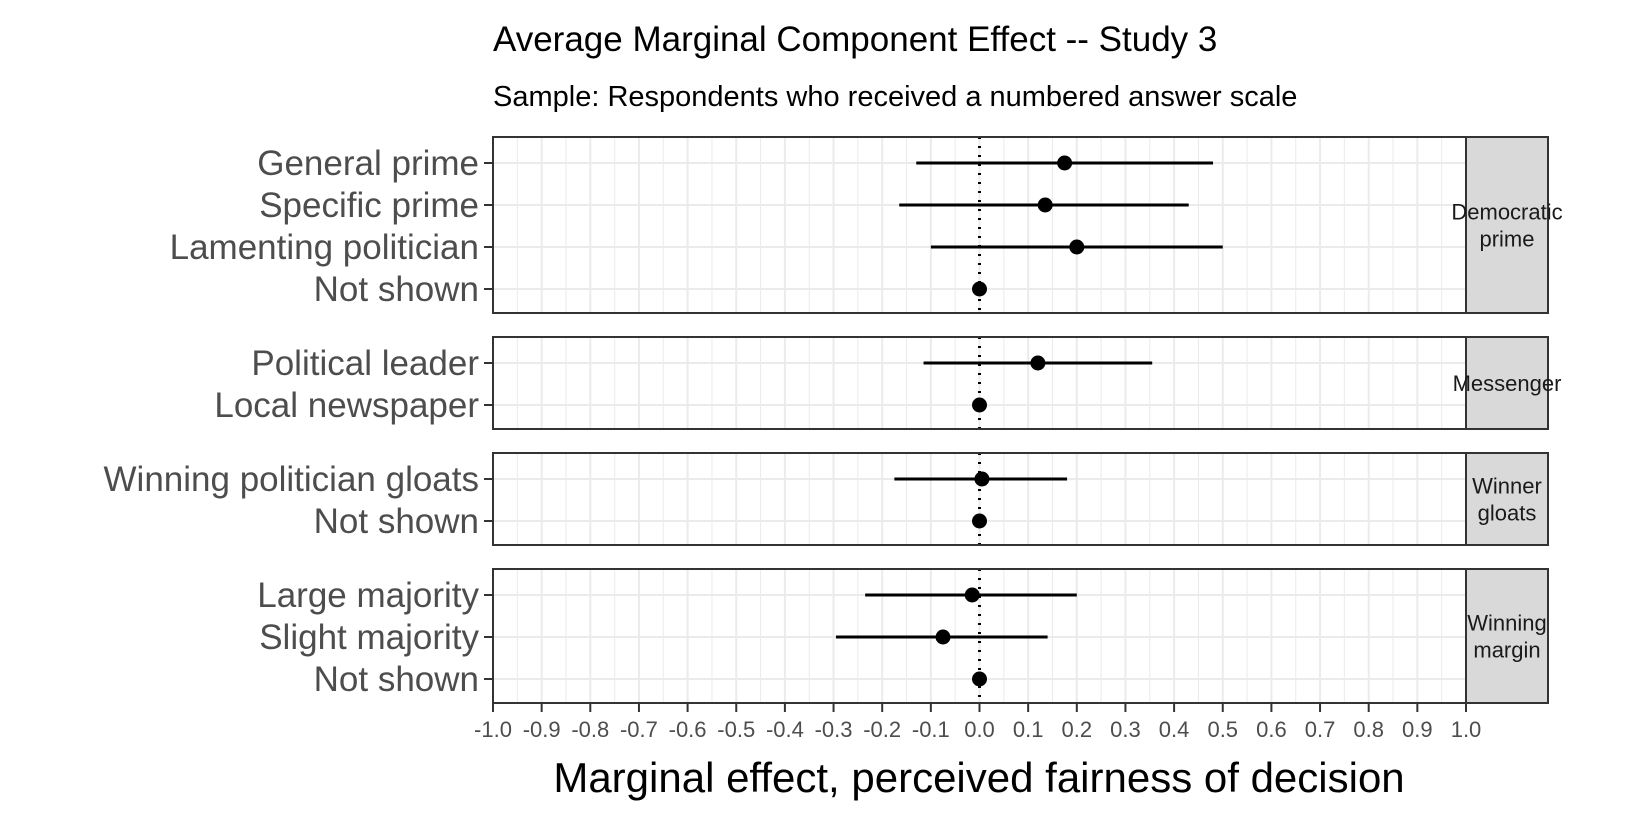 This screenshot has width=1650, height=825. Describe the element at coordinates (1417, 729) in the screenshot. I see `x-tick-label: 0.9` at that location.